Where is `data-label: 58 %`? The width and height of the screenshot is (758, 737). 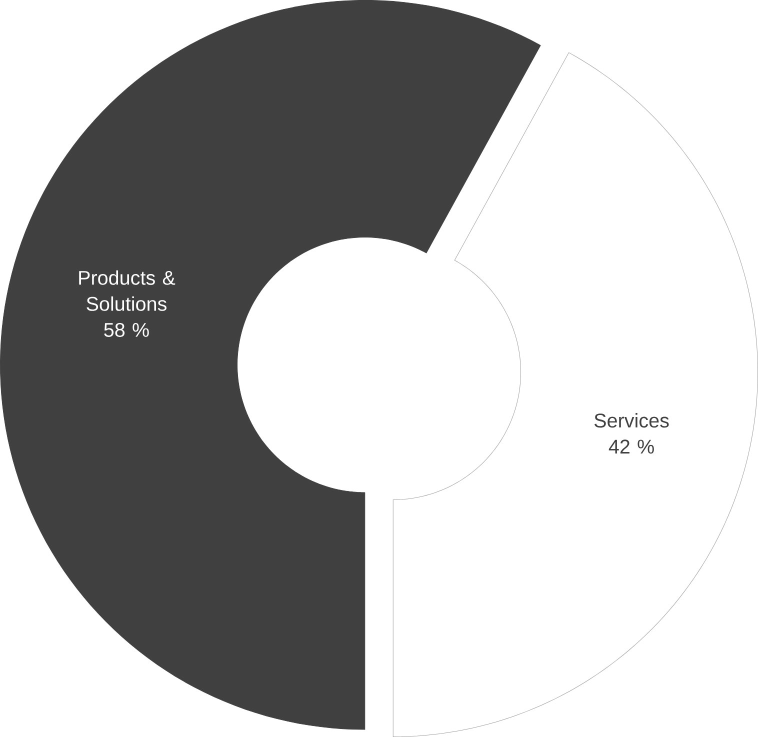
data-label: 58 % is located at coordinates (126, 329).